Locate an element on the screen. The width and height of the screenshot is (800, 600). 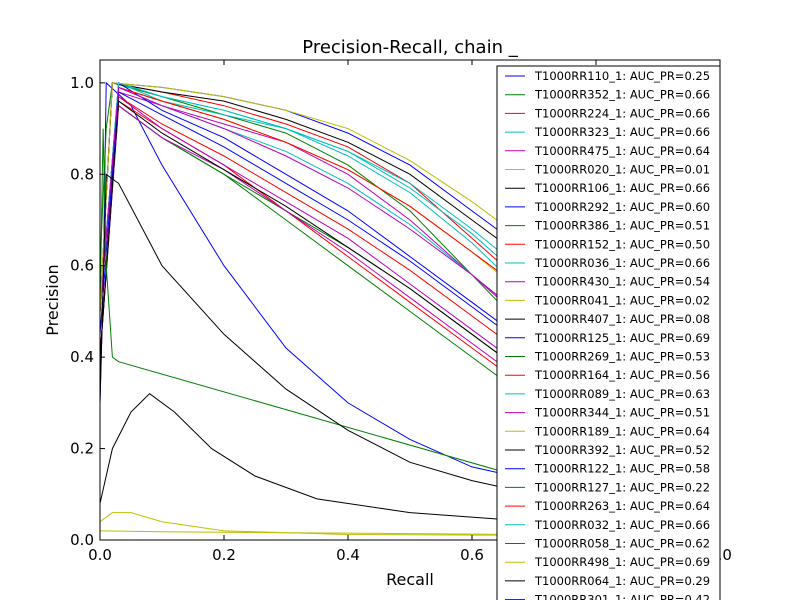
y-tick-label: 0.4 is located at coordinates (82, 357).